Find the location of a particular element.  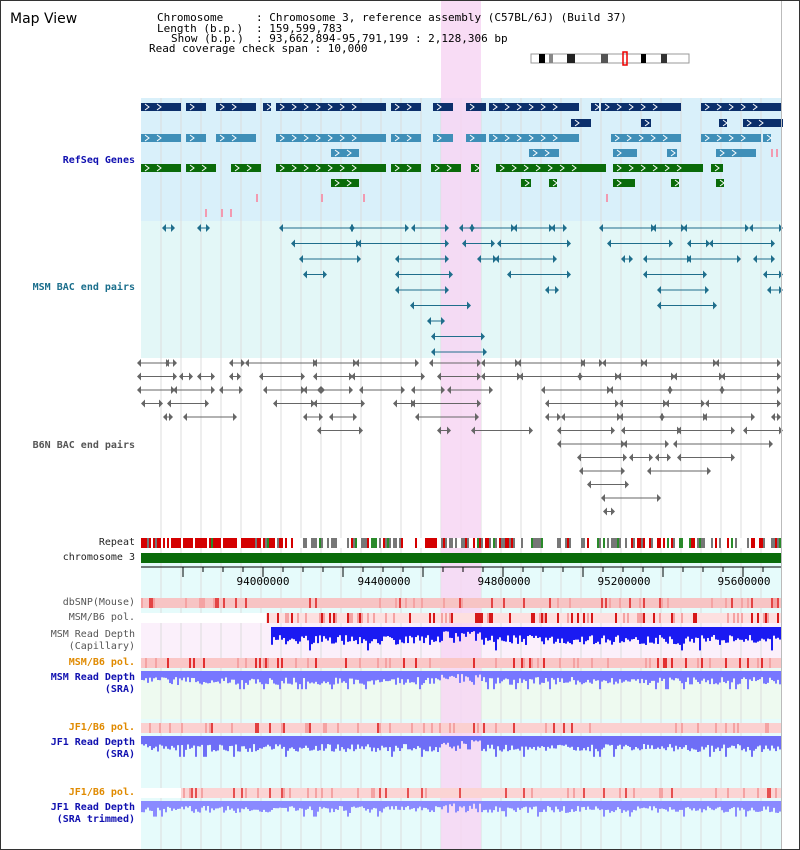

track-label-jf1-b6-pol: JF1/B6 pol. is located at coordinates (101, 727).